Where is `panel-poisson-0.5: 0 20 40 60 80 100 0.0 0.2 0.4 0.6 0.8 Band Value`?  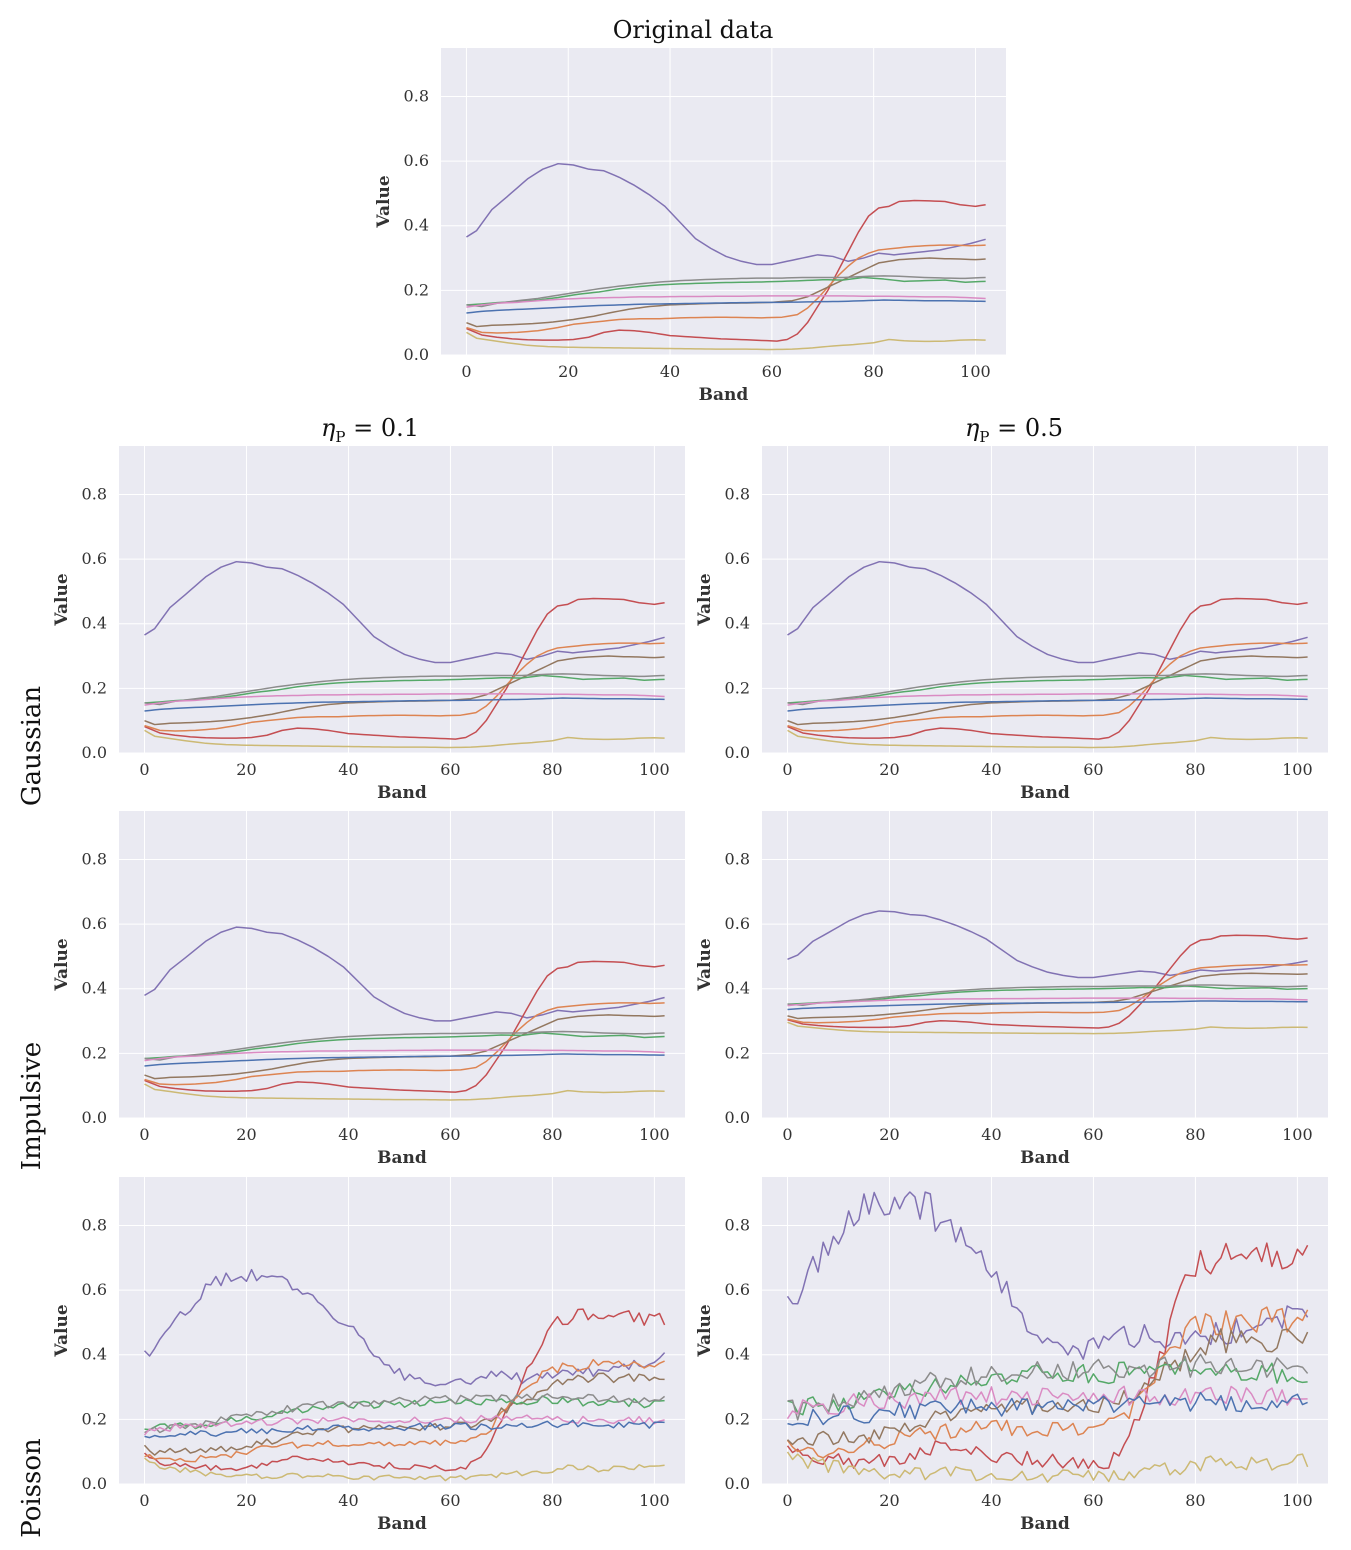
panel-poisson-0.5: 0 20 40 60 80 100 0.0 0.2 0.4 0.6 0.8 Band Value is located at coordinates (1011, 1355).